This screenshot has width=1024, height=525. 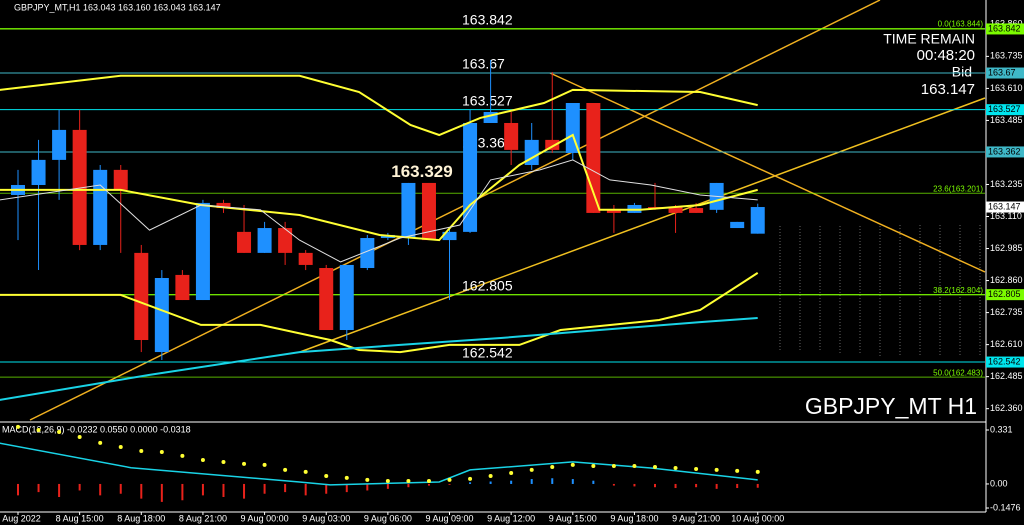 What do you see at coordinates (948, 89) in the screenshot?
I see `bid-price: 163.147` at bounding box center [948, 89].